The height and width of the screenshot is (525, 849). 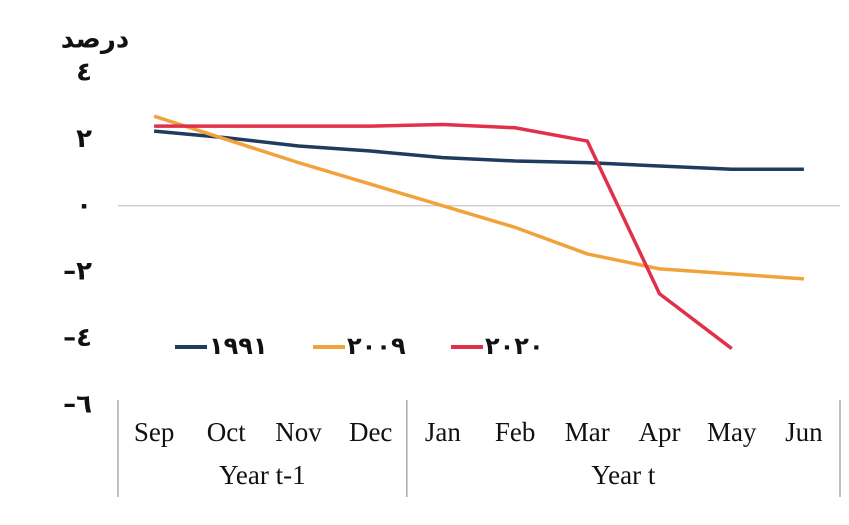 I want to click on x-tick-label: Oct, so click(x=226, y=432).